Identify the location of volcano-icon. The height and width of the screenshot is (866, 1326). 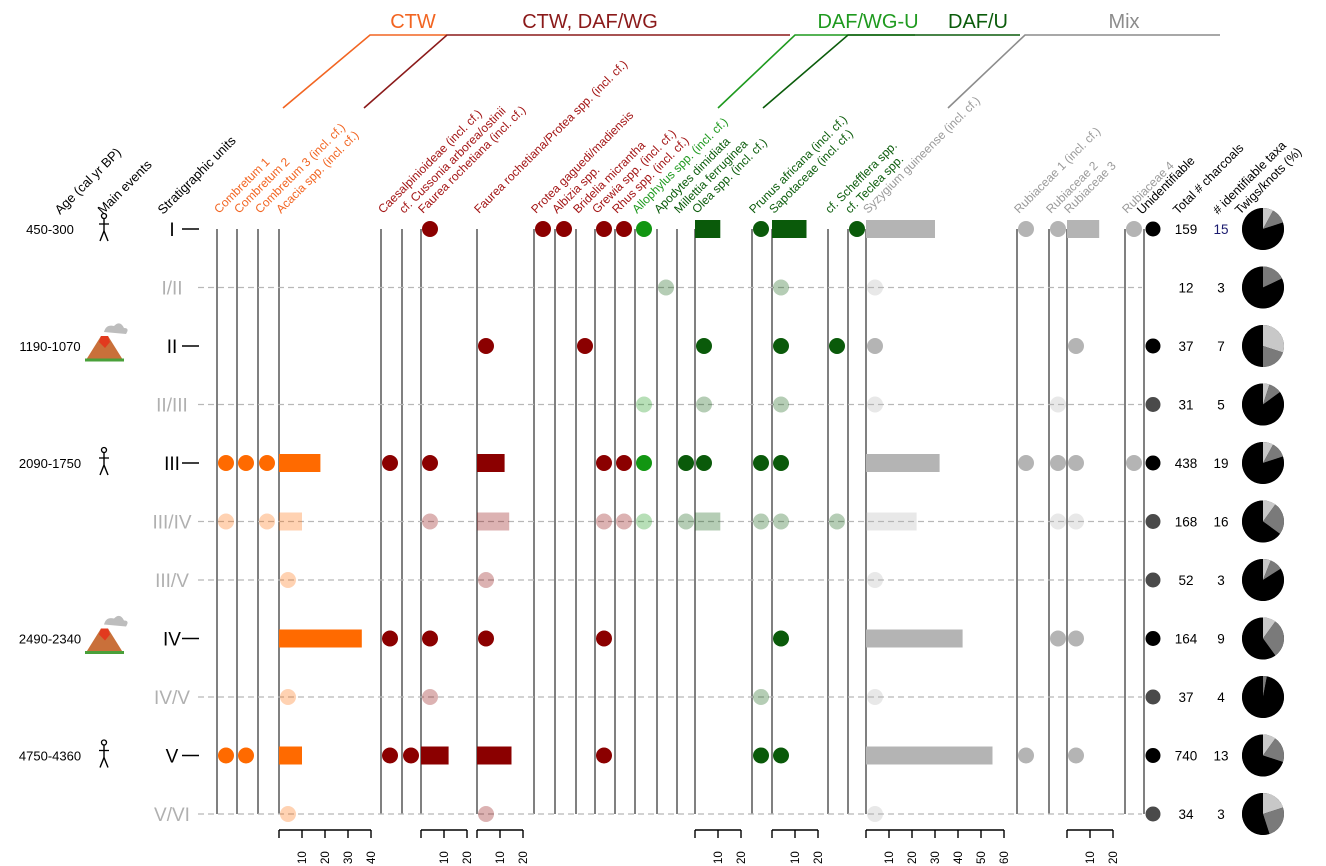
(106, 342).